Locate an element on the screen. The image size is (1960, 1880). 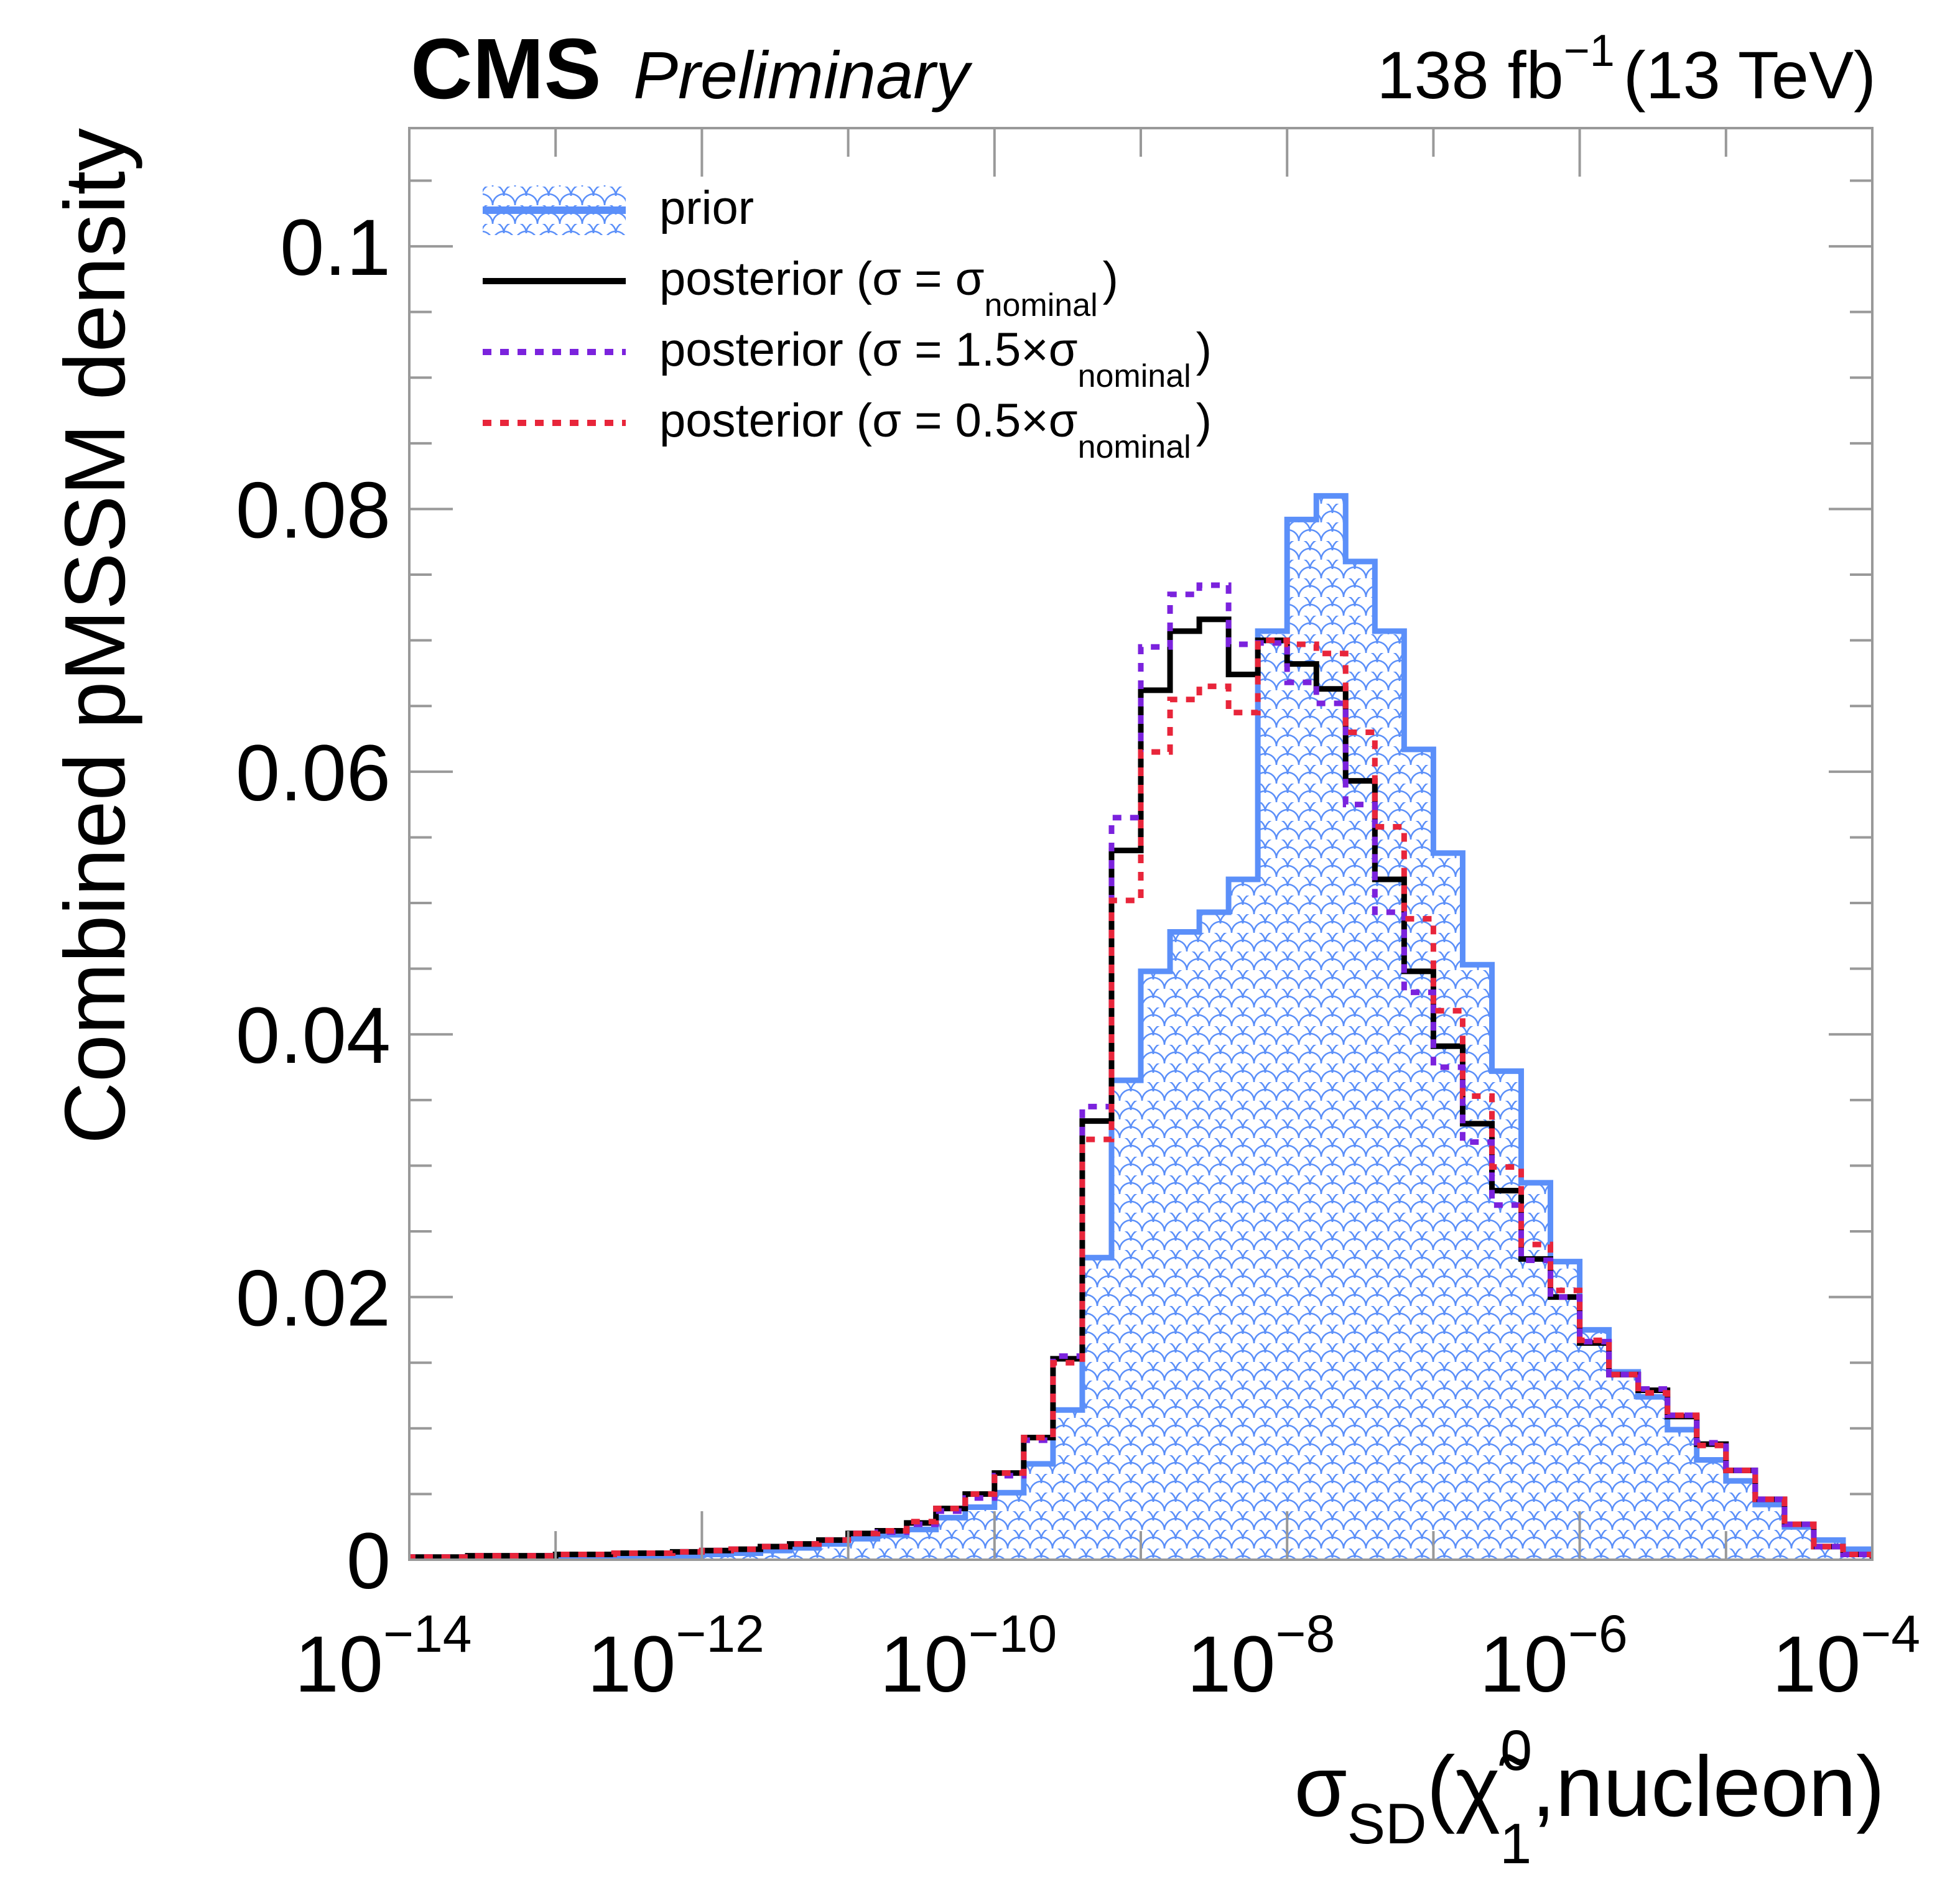
legend-label: posterior (σ = 1.5×σnominal) is located at coordinates (935, 359).